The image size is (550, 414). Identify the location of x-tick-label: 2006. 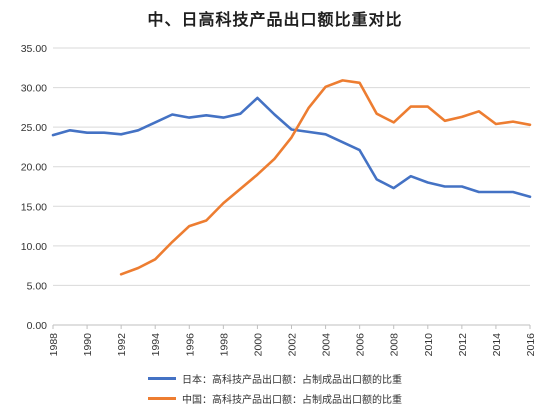
(361, 345).